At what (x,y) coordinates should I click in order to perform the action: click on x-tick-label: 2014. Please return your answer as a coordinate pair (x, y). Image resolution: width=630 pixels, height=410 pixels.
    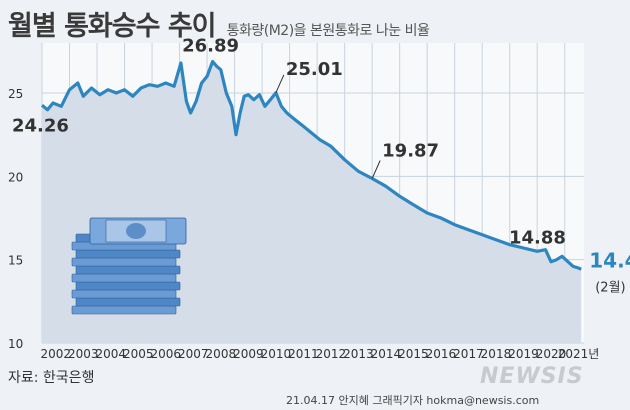
    Looking at the image, I should click on (386, 354).